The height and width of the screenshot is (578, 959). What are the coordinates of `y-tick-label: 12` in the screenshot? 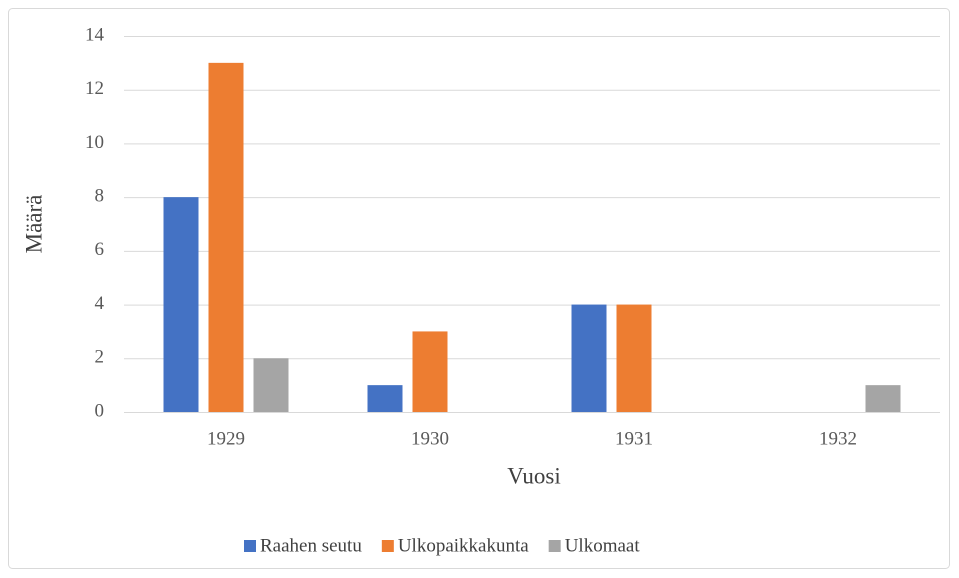 It's located at (94, 88).